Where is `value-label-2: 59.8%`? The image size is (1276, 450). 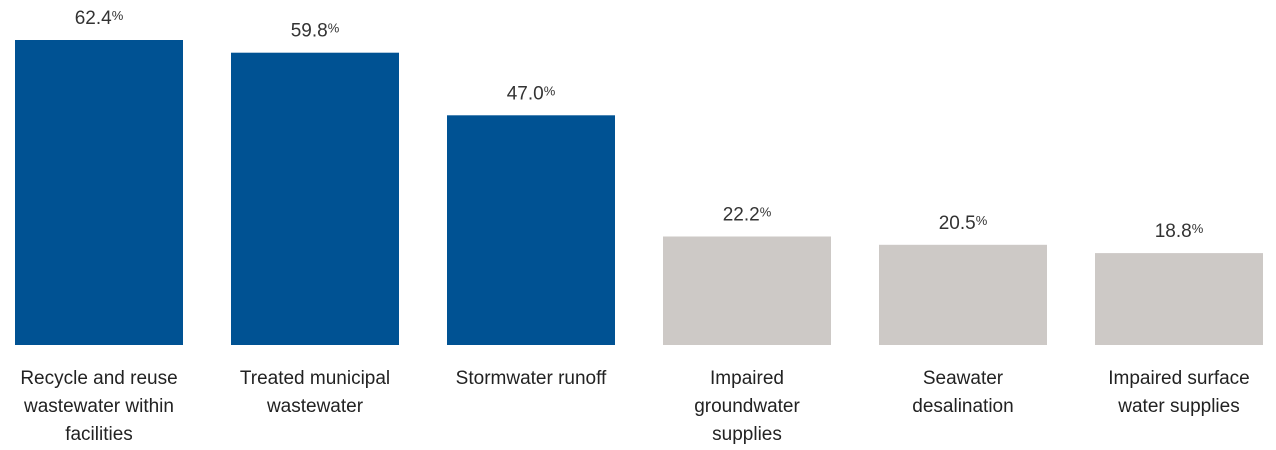
value-label-2: 59.8% is located at coordinates (315, 31).